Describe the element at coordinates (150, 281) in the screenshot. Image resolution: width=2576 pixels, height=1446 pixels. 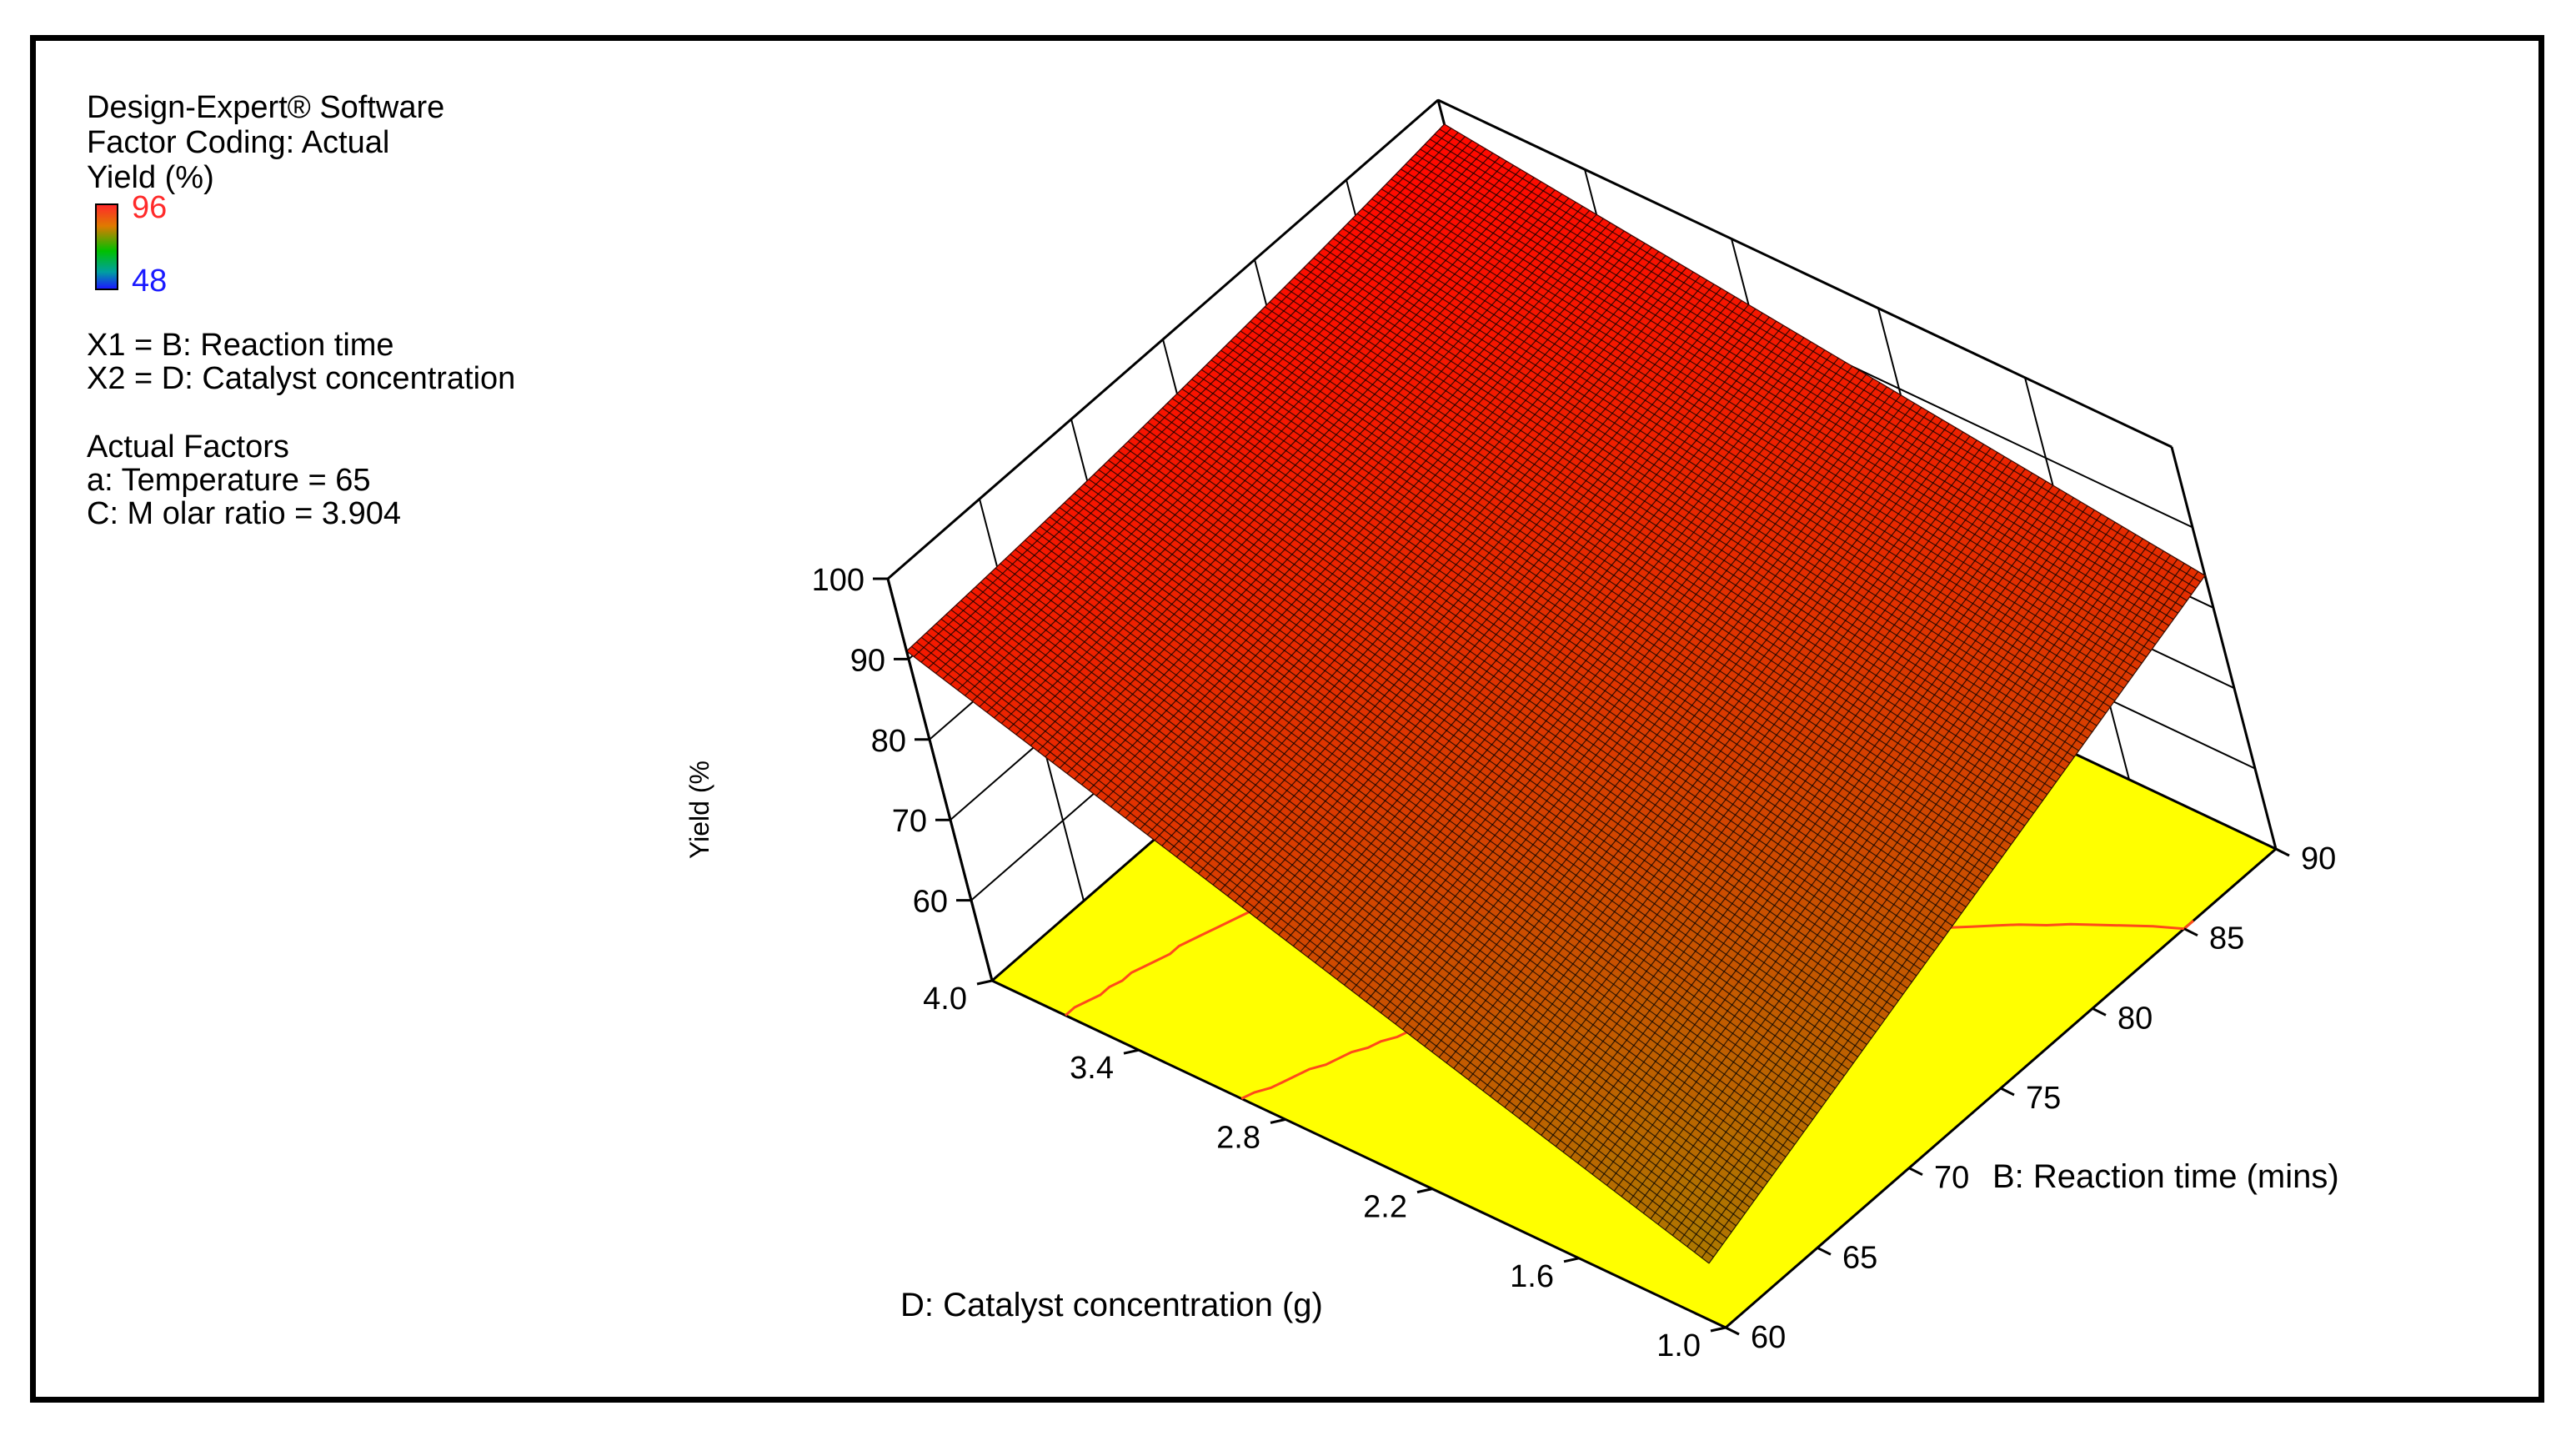
I see `colorbar-low-label: 48` at that location.